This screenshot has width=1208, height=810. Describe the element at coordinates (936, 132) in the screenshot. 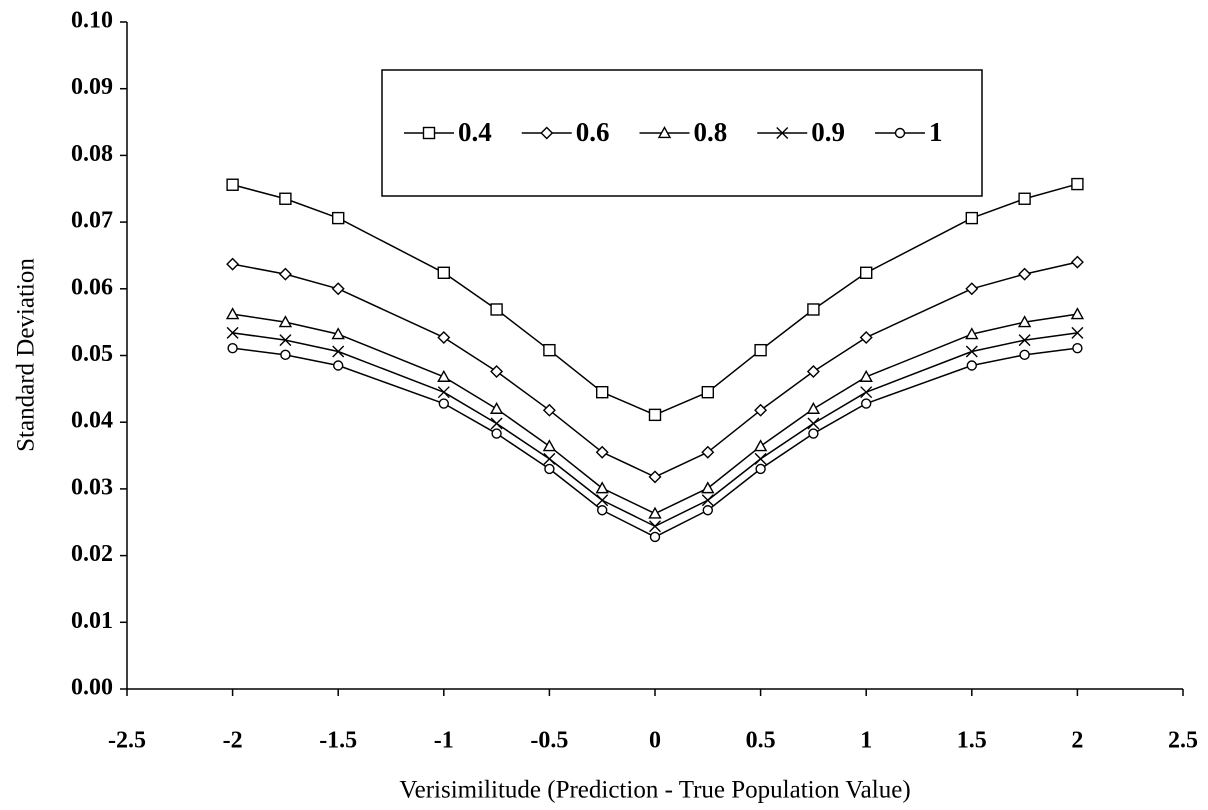

I see `legend-label: 1` at that location.